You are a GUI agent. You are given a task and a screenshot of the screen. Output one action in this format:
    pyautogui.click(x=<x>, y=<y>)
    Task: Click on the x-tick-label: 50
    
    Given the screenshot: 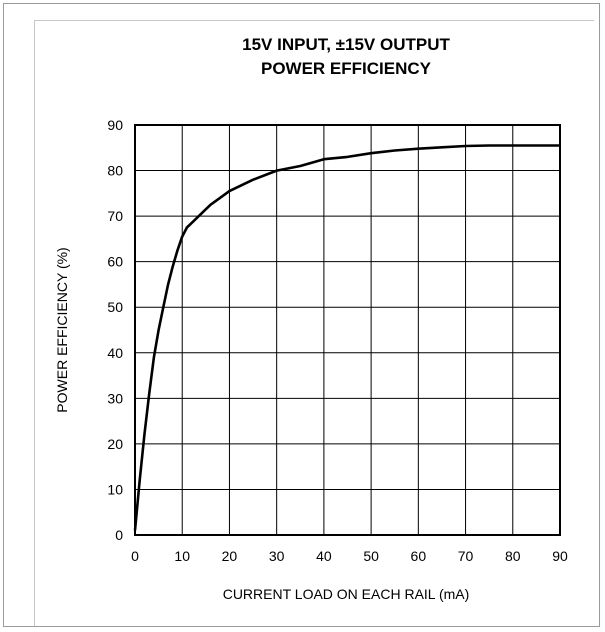 What is the action you would take?
    pyautogui.click(x=371, y=556)
    